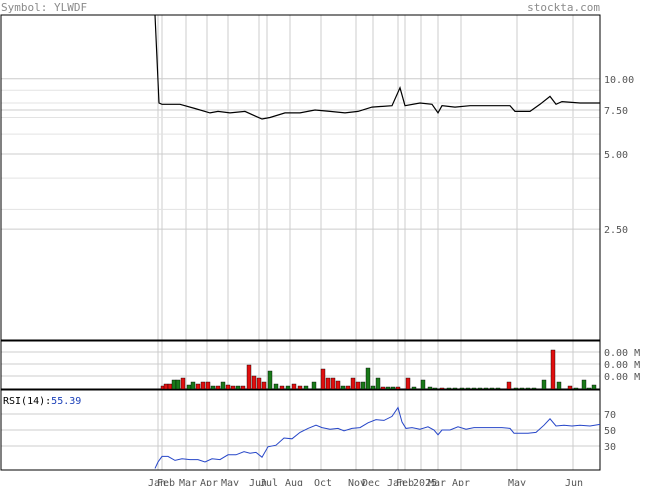 Image resolution: width=655 pixels, height=486 pixels. I want to click on symbol-value: YLWDF, so click(70, 7).